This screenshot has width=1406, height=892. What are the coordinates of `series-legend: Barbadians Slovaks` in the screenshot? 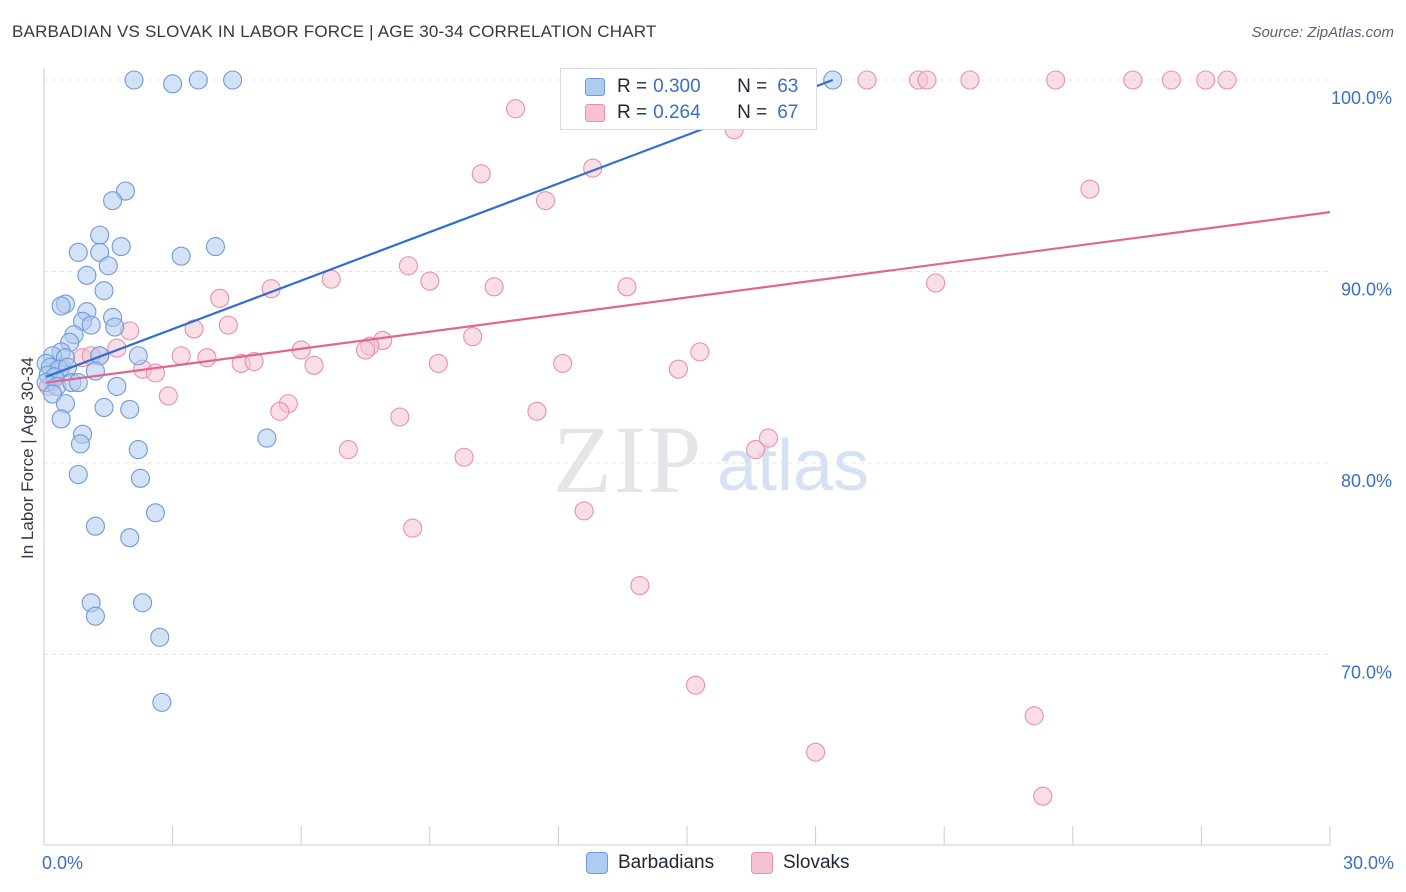 It's located at (703, 864).